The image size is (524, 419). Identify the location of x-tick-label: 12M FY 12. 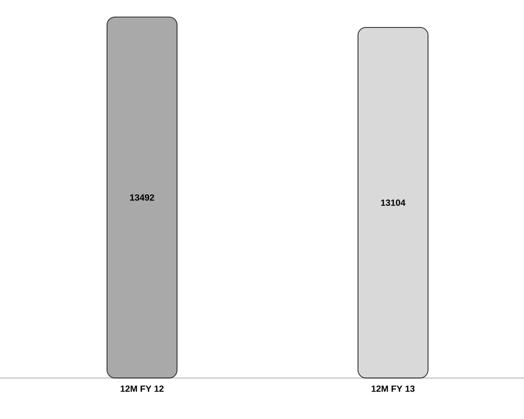
(142, 389).